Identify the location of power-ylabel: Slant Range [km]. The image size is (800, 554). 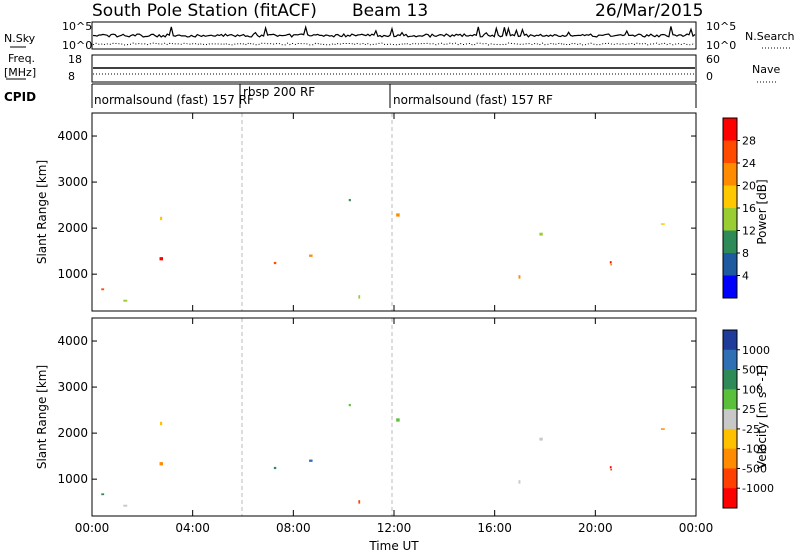
(42, 212).